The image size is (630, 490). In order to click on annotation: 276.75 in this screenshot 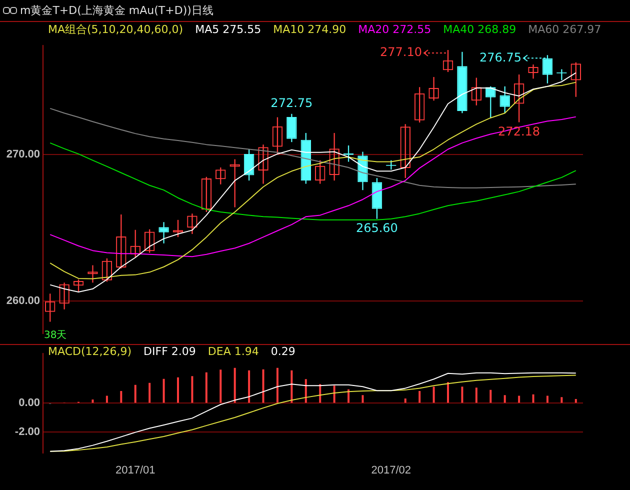, I will do `click(500, 57)`.